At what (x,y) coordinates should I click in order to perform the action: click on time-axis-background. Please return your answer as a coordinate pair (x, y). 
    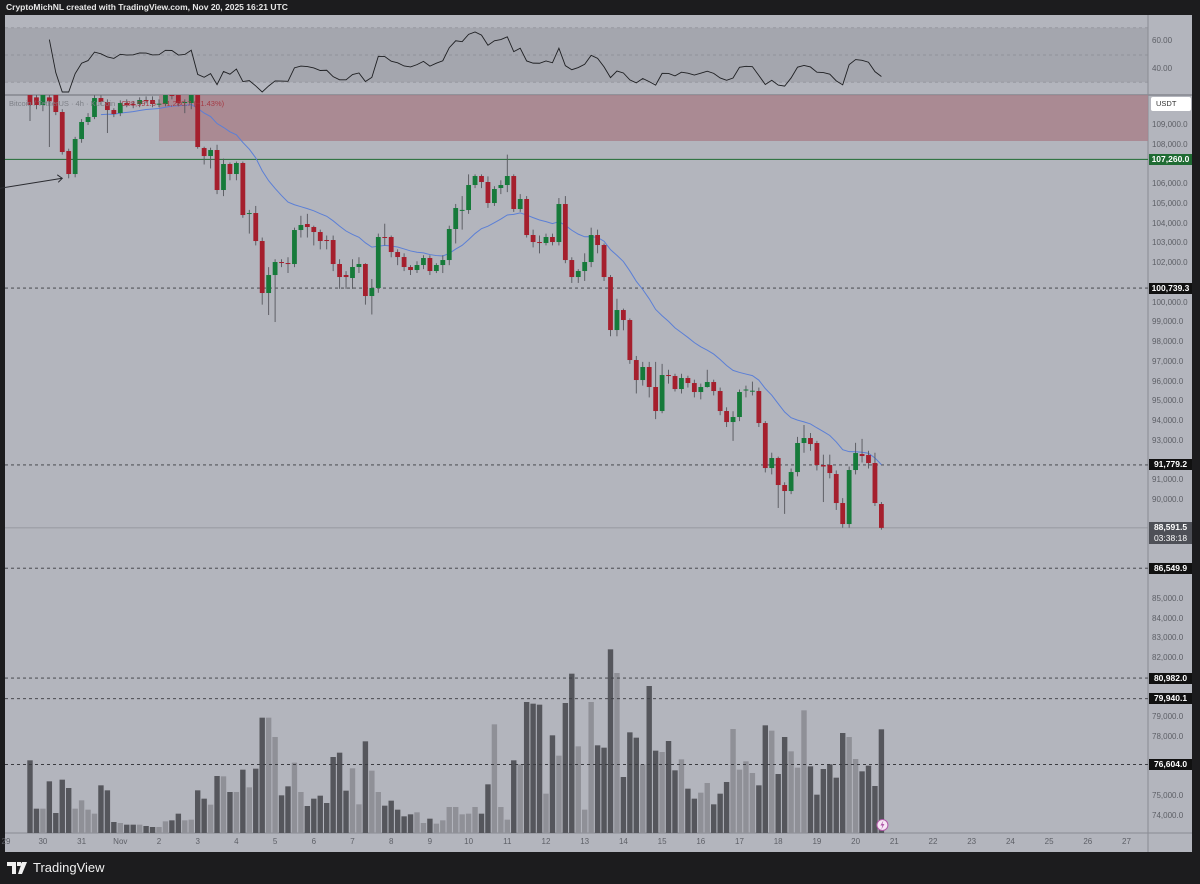
    Looking at the image, I should click on (598, 842).